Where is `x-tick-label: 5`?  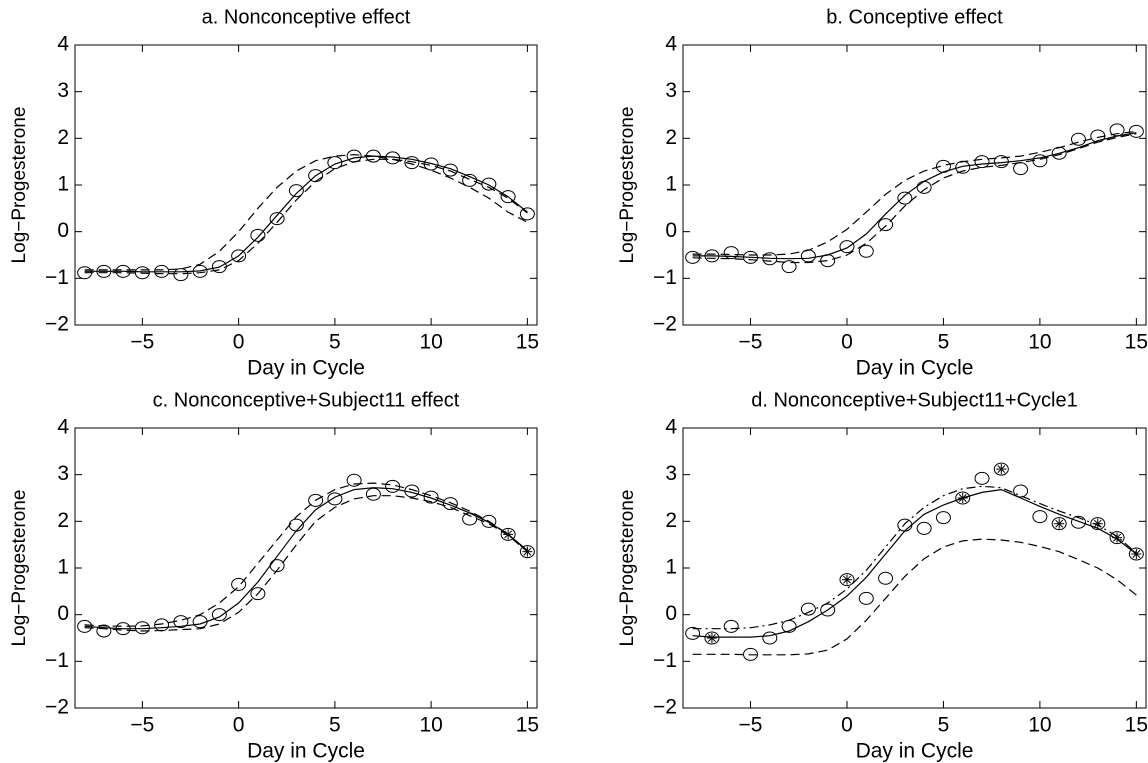
x-tick-label: 5 is located at coordinates (335, 725).